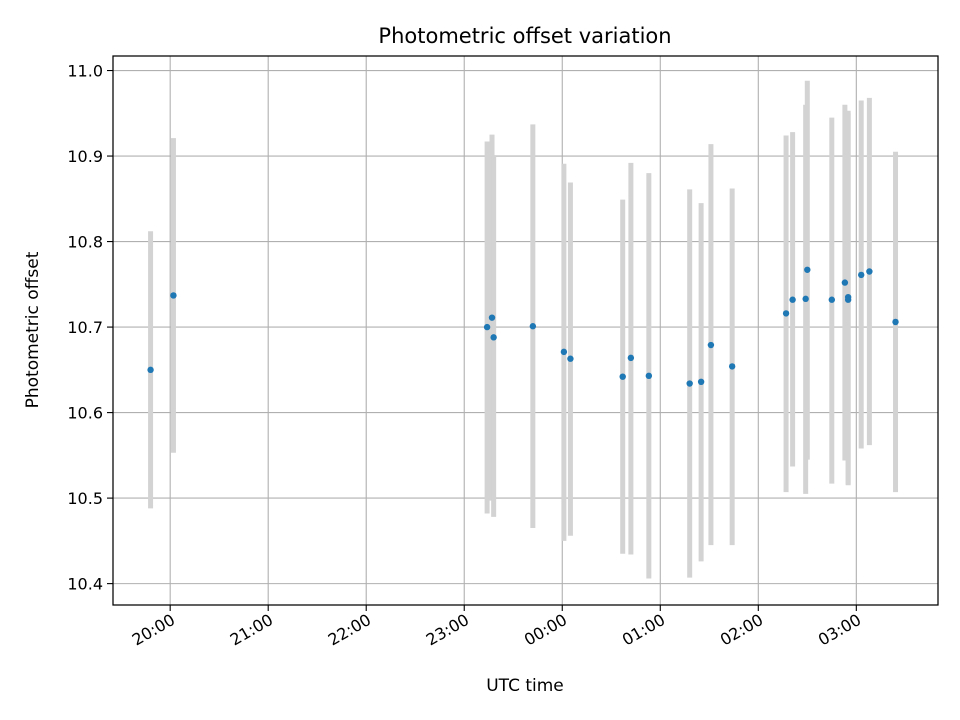  I want to click on y-tick-label: 10.8, so click(85, 242).